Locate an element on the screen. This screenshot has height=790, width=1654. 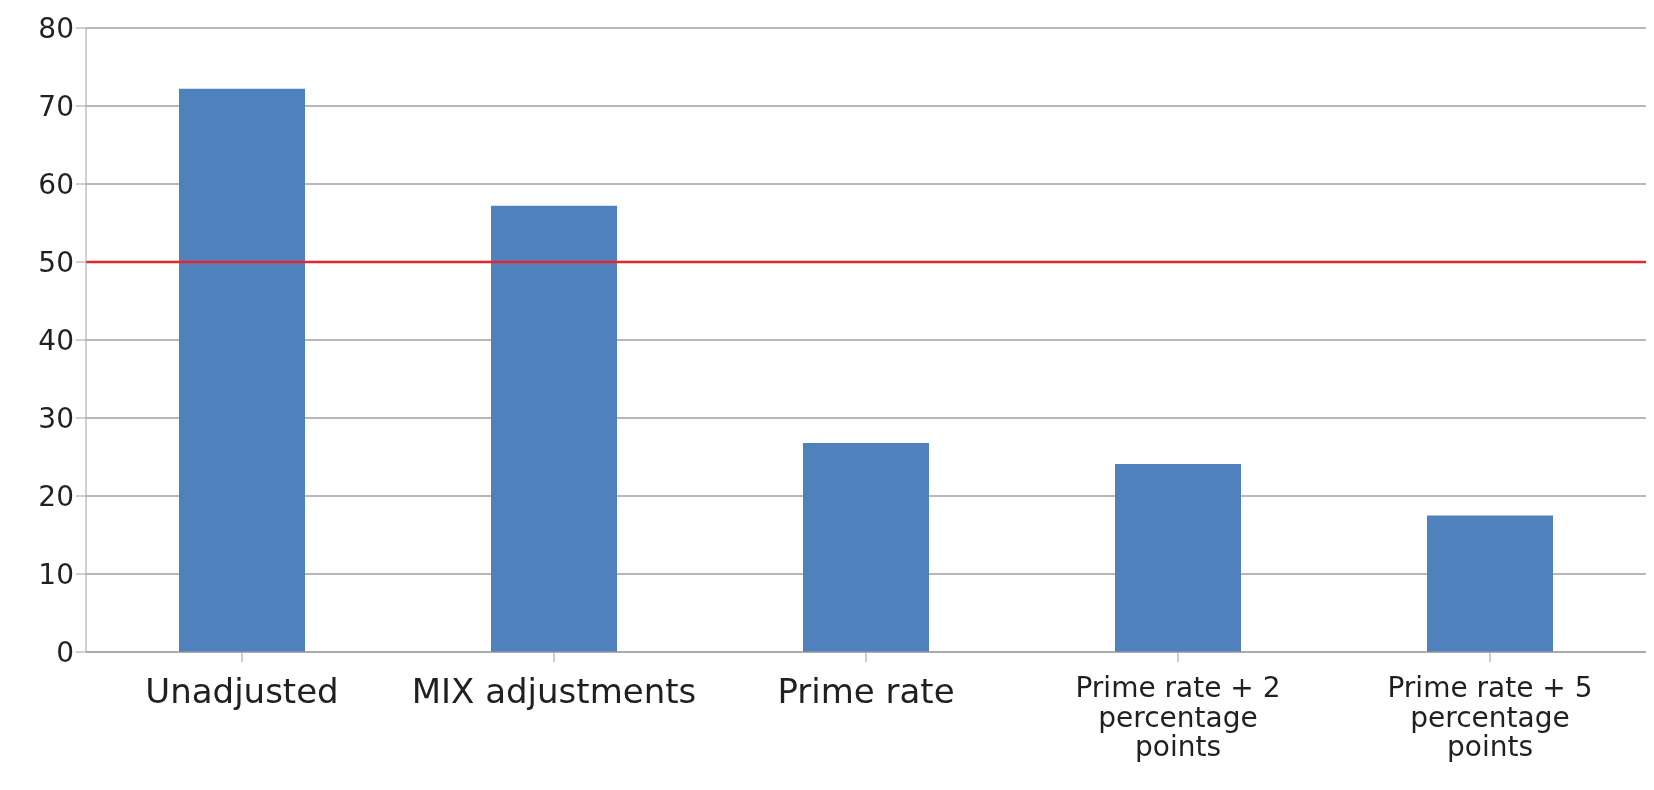
y-tick-label: 50 is located at coordinates (56, 262).